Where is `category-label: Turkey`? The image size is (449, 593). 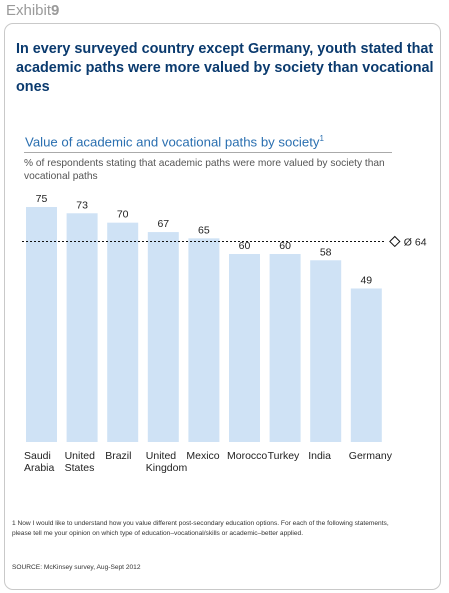 category-label: Turkey is located at coordinates (284, 456).